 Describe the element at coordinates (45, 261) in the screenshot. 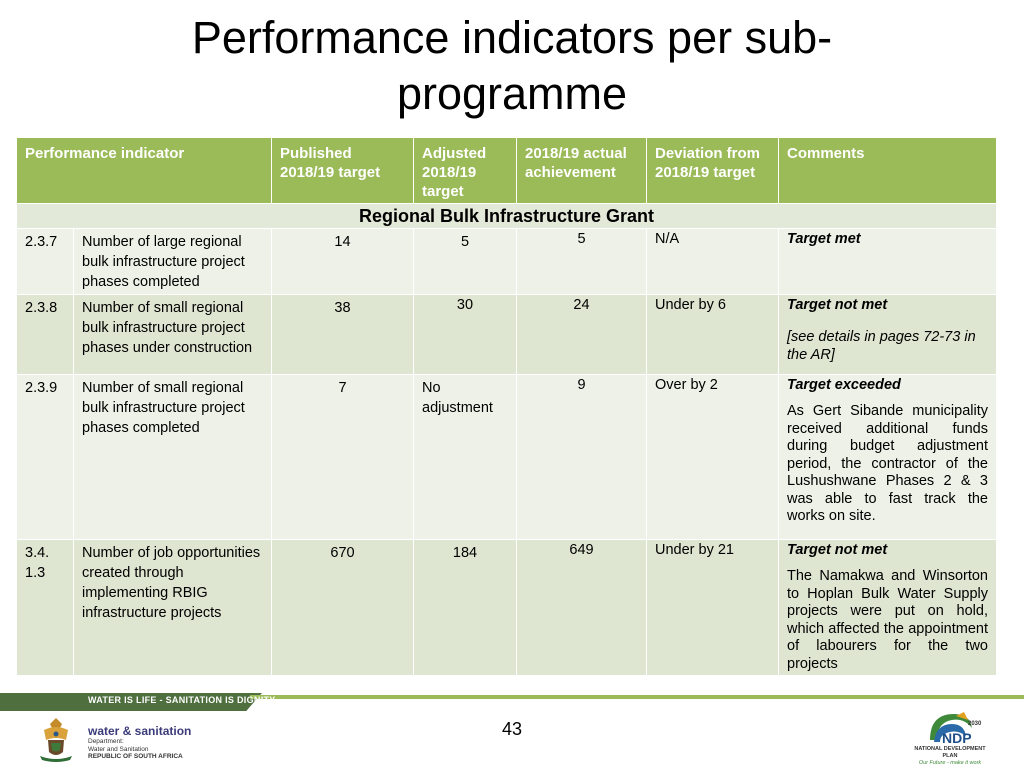

I see `indicator-number: 2.3.7` at that location.